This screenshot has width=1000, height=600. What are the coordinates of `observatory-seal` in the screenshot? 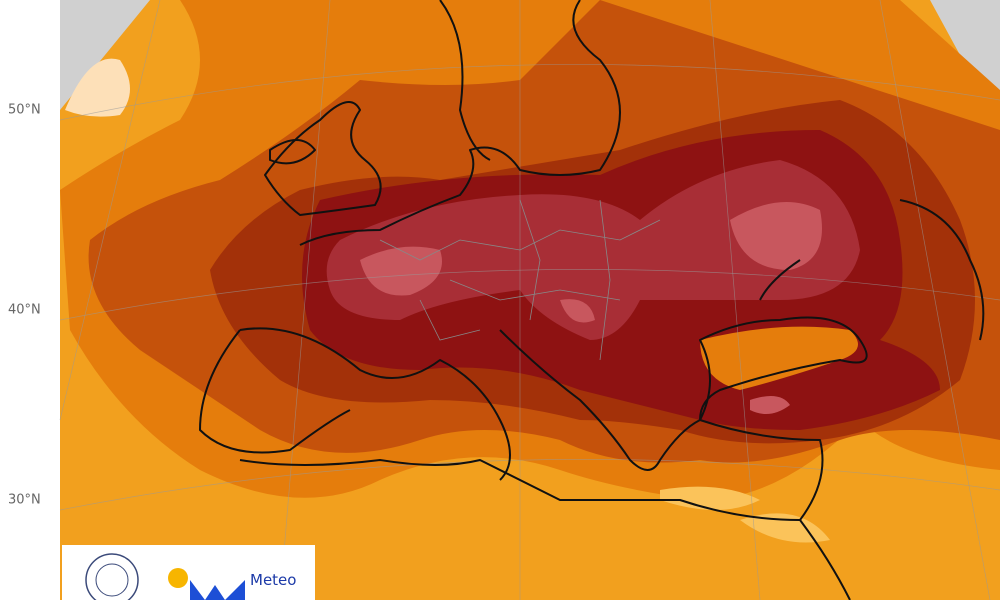 It's located at (112, 576).